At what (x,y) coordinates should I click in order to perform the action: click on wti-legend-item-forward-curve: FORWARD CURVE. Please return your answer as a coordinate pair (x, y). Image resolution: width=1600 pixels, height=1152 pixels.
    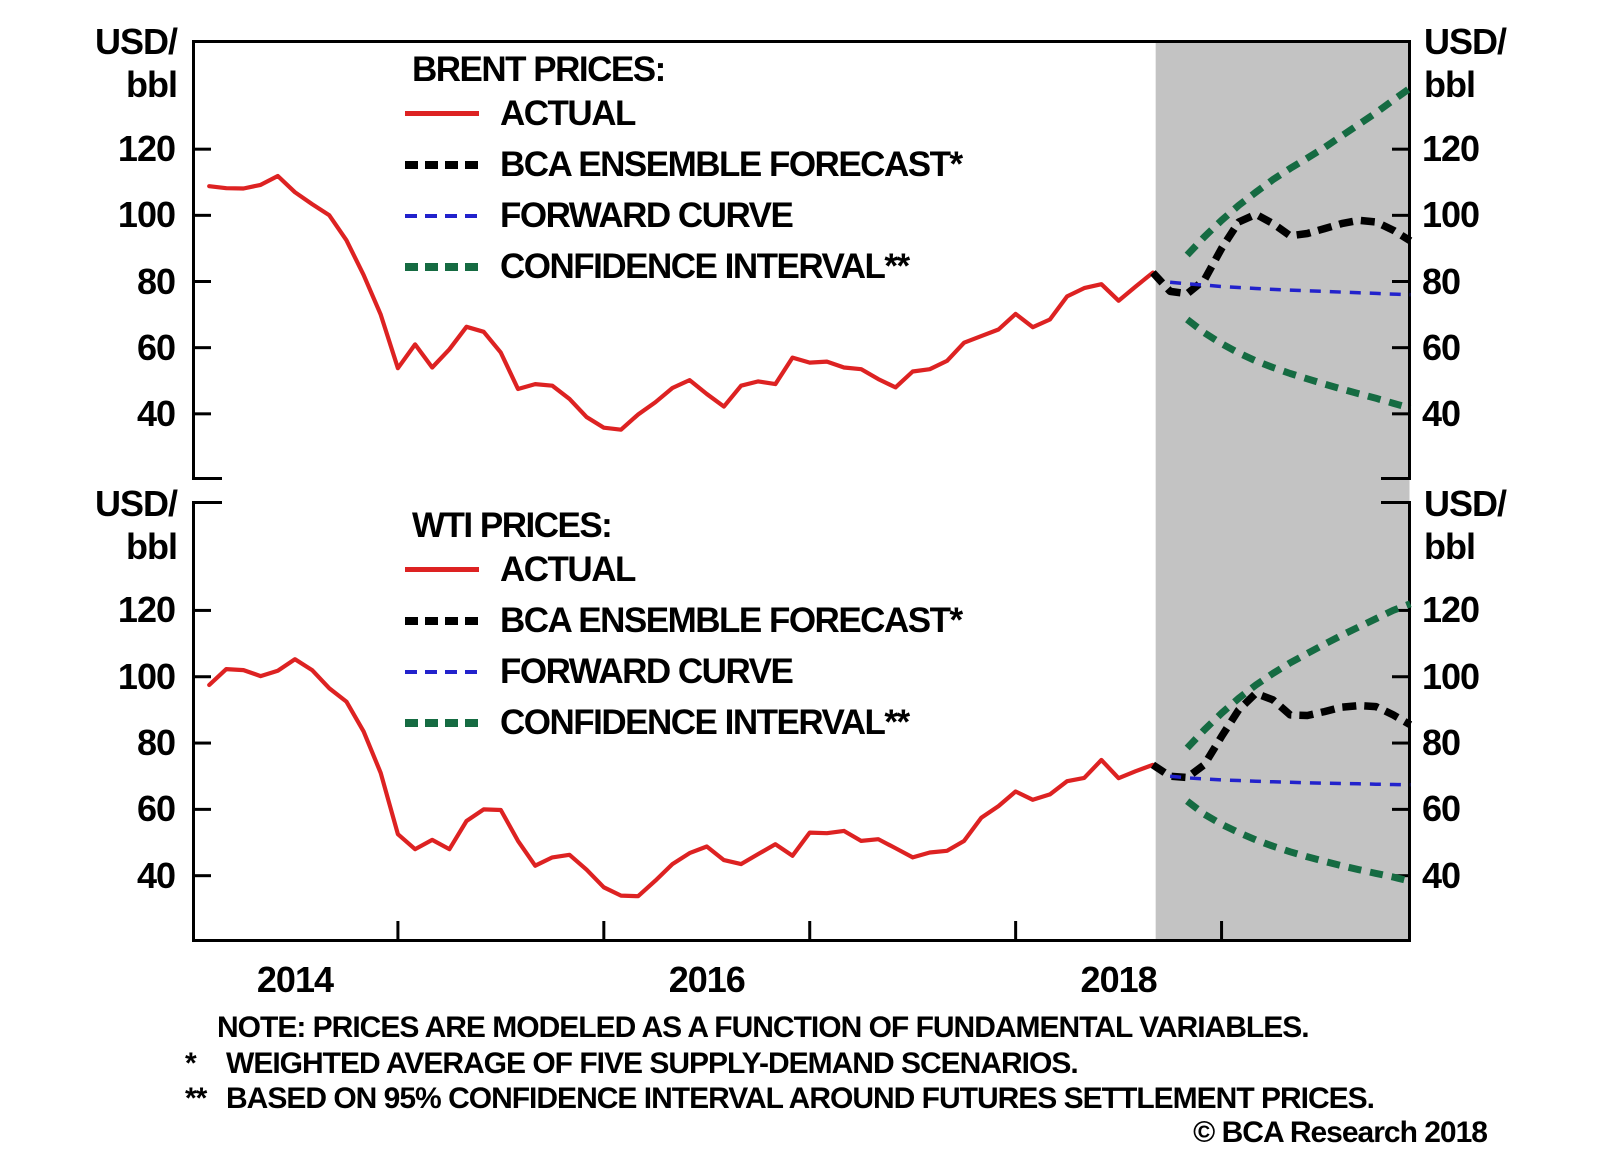
    Looking at the image, I should click on (683, 671).